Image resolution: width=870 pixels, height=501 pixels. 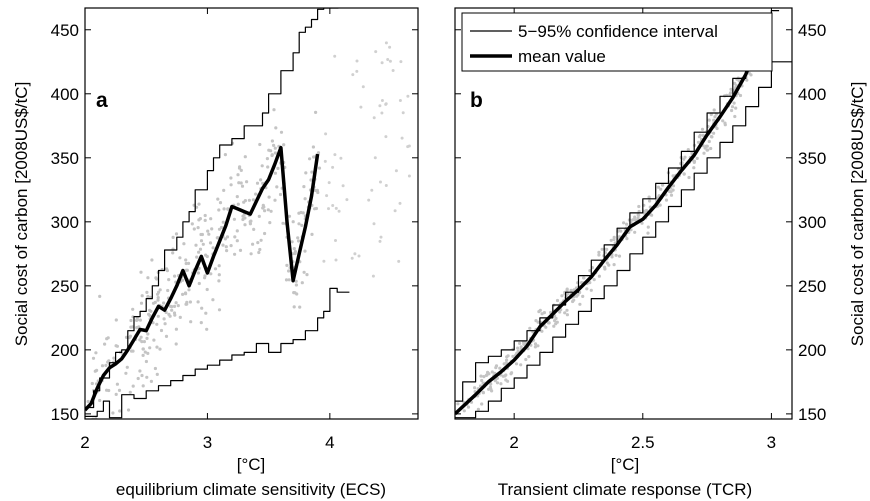 I want to click on y-axis-label-b: Social cost of carbon [2008US$/tC], so click(x=857, y=214).